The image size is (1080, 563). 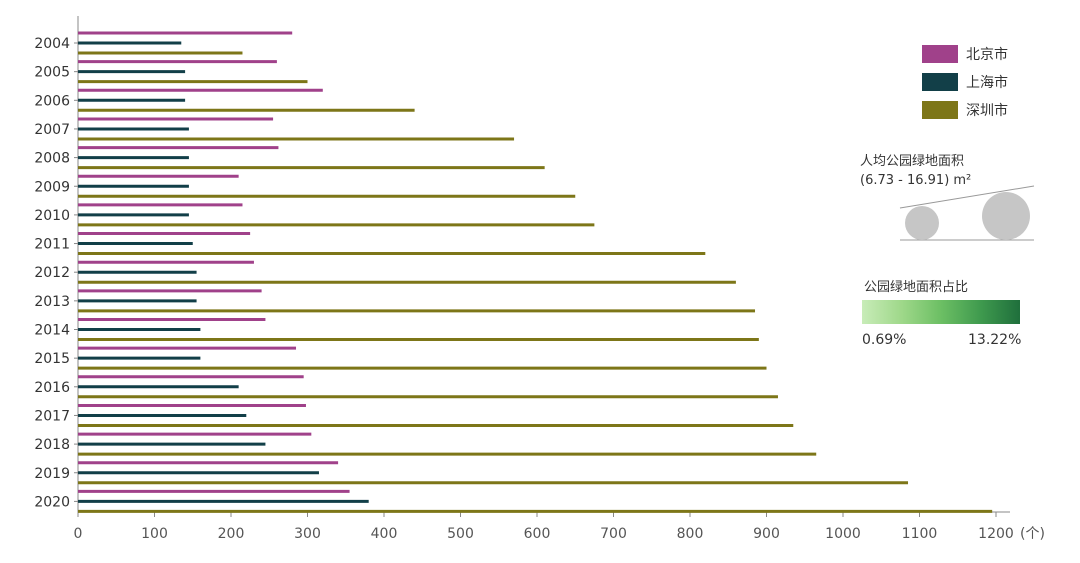 What do you see at coordinates (766, 534) in the screenshot?
I see `x-tick-label: 900` at bounding box center [766, 534].